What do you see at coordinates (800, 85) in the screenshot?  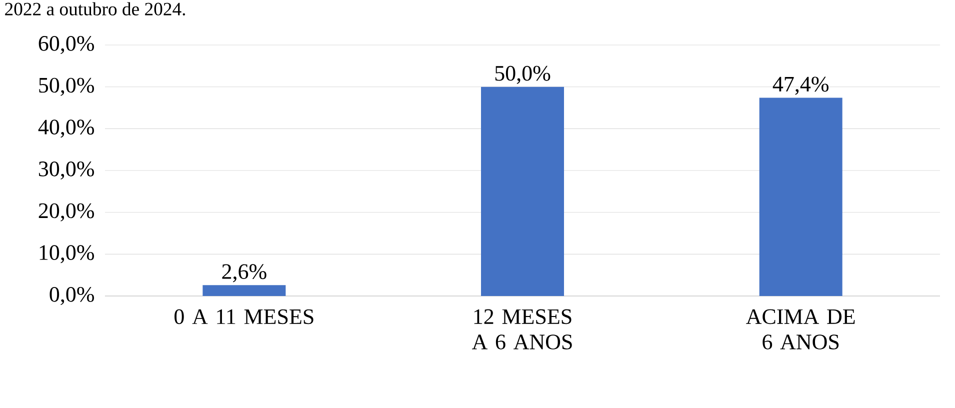 I see `data-label: 47,4%` at bounding box center [800, 85].